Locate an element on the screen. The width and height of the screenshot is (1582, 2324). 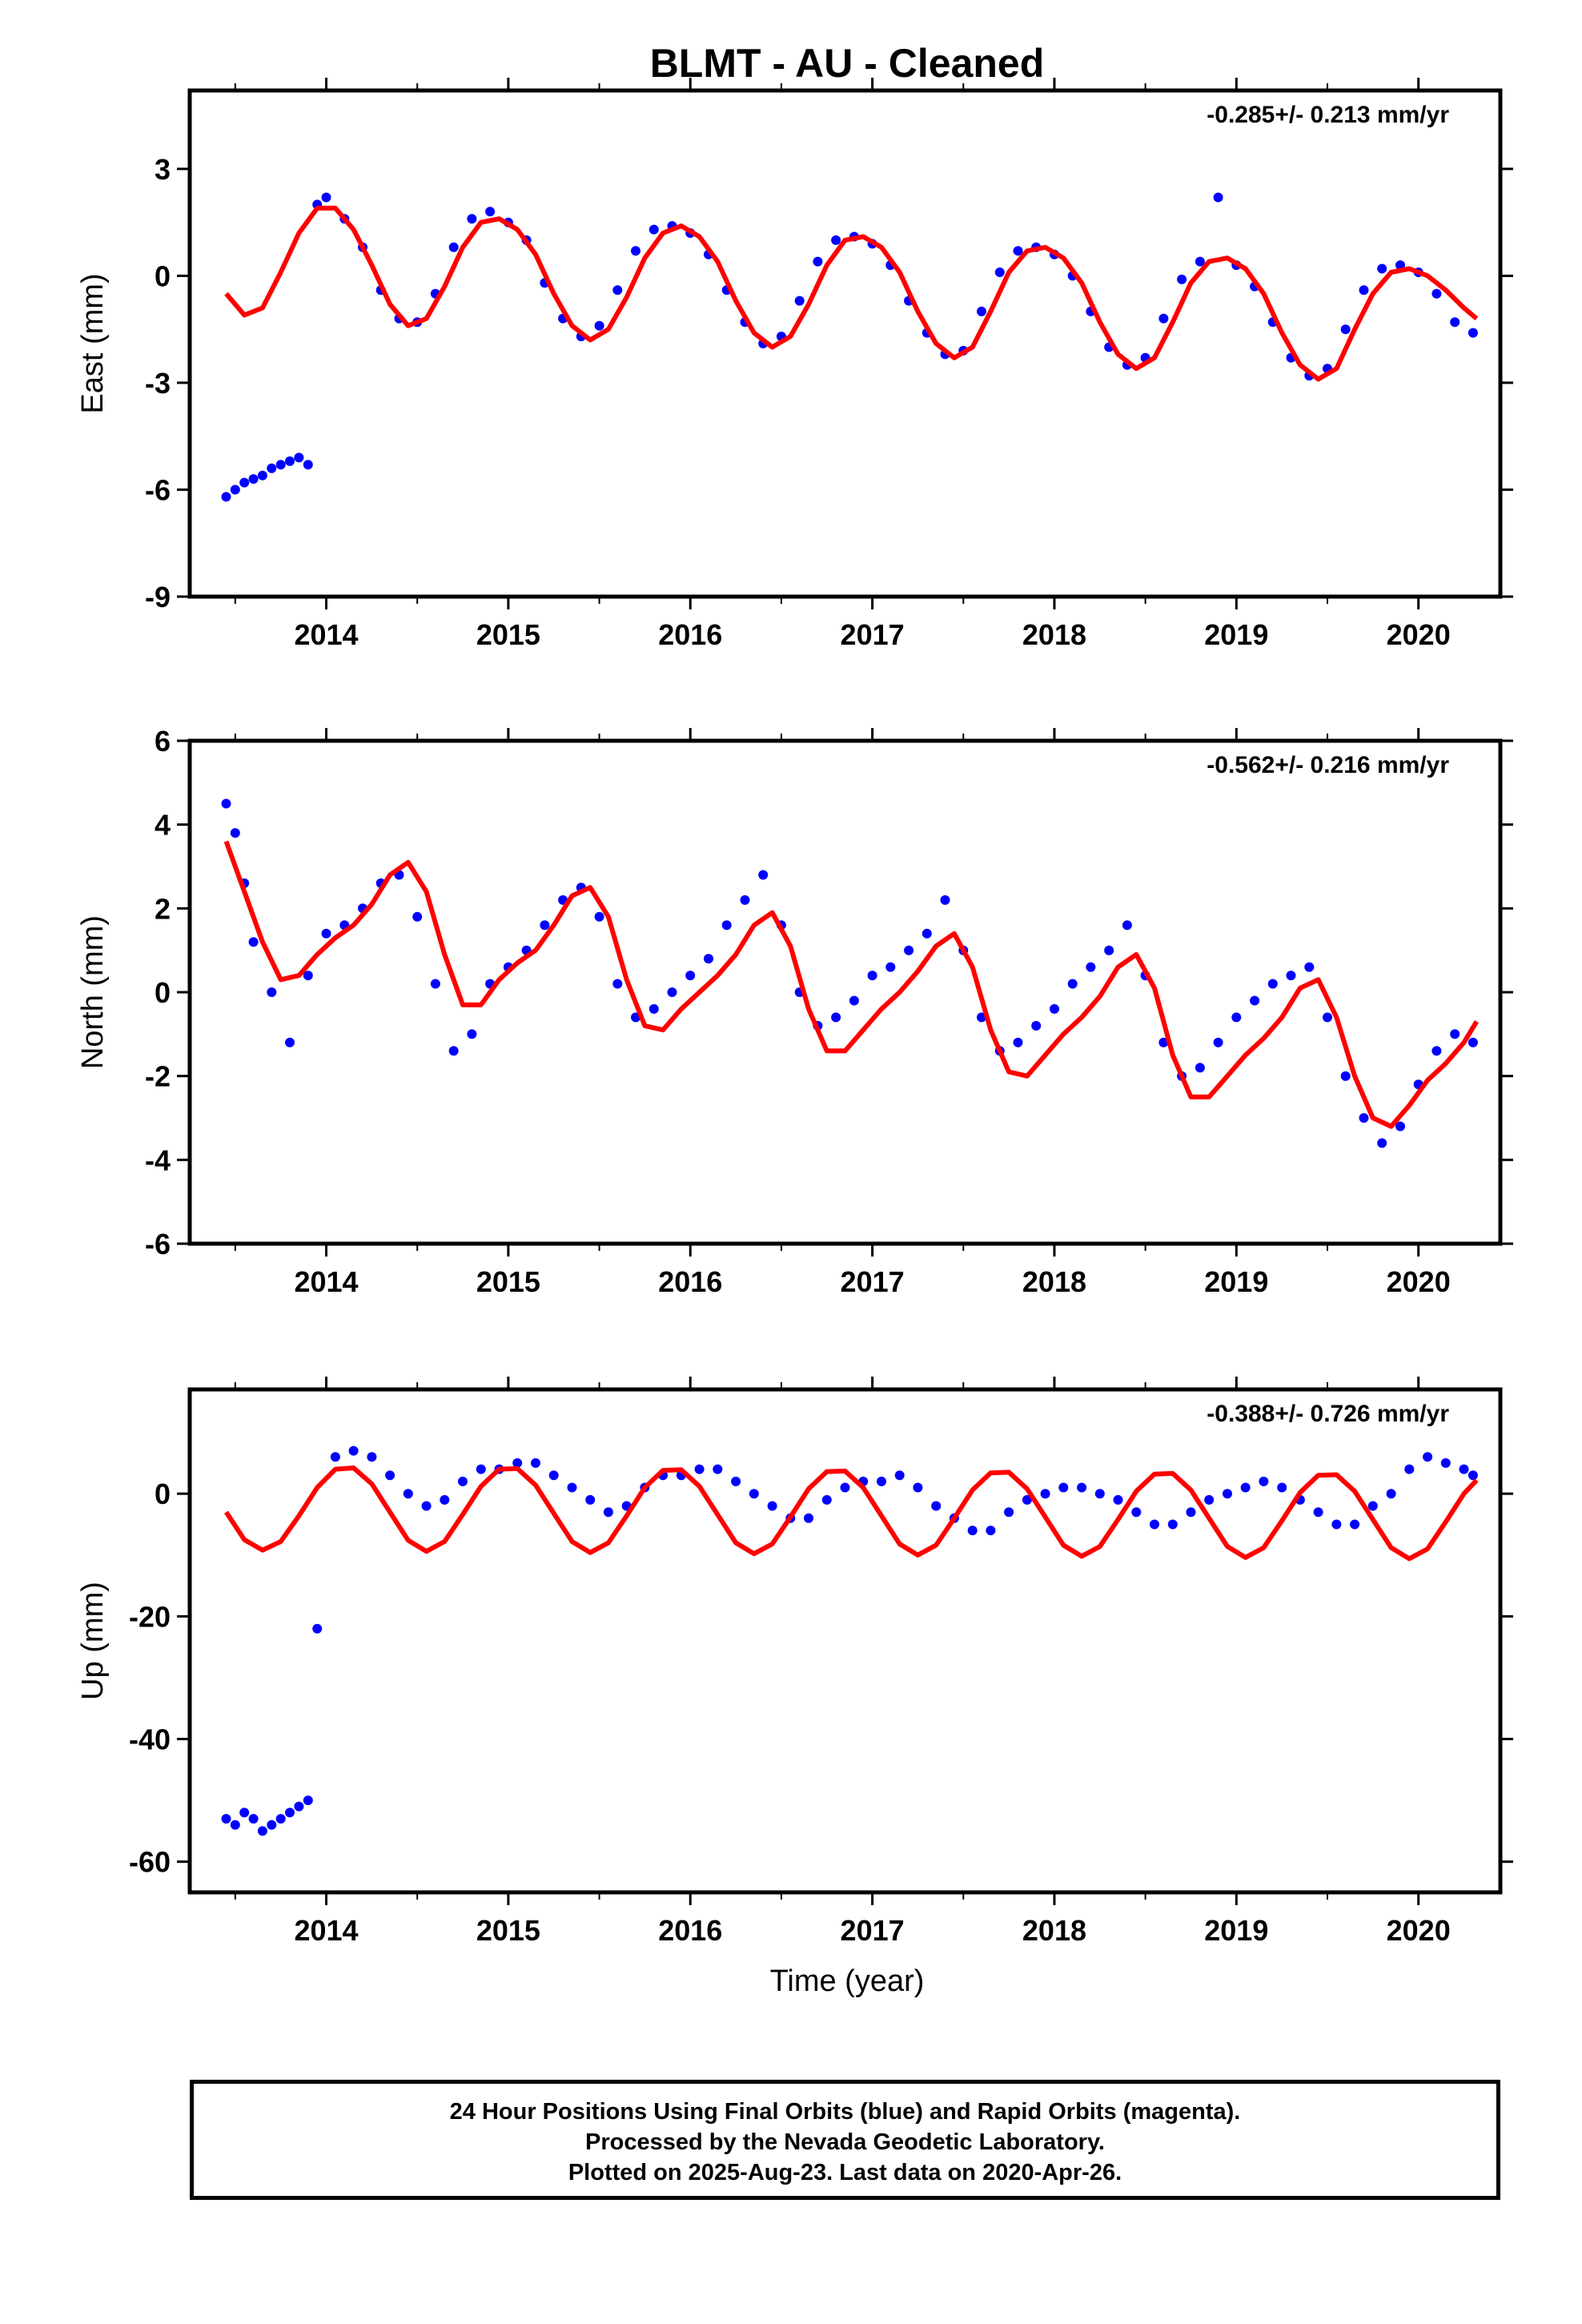
velocity-annotation: -0.562+/- 0.216 mm/yr is located at coordinates (1328, 765).